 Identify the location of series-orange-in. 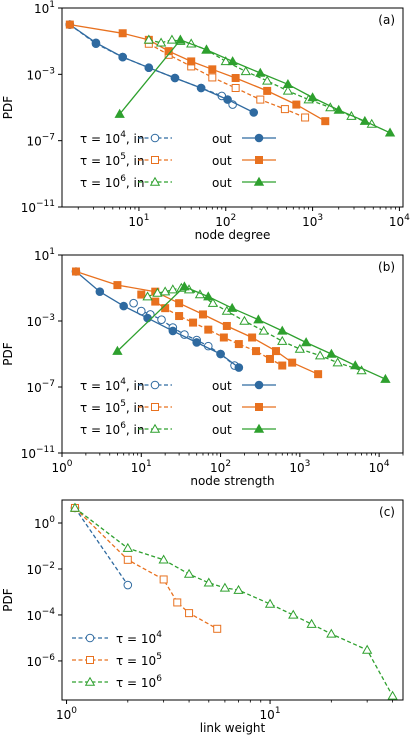
(212, 330).